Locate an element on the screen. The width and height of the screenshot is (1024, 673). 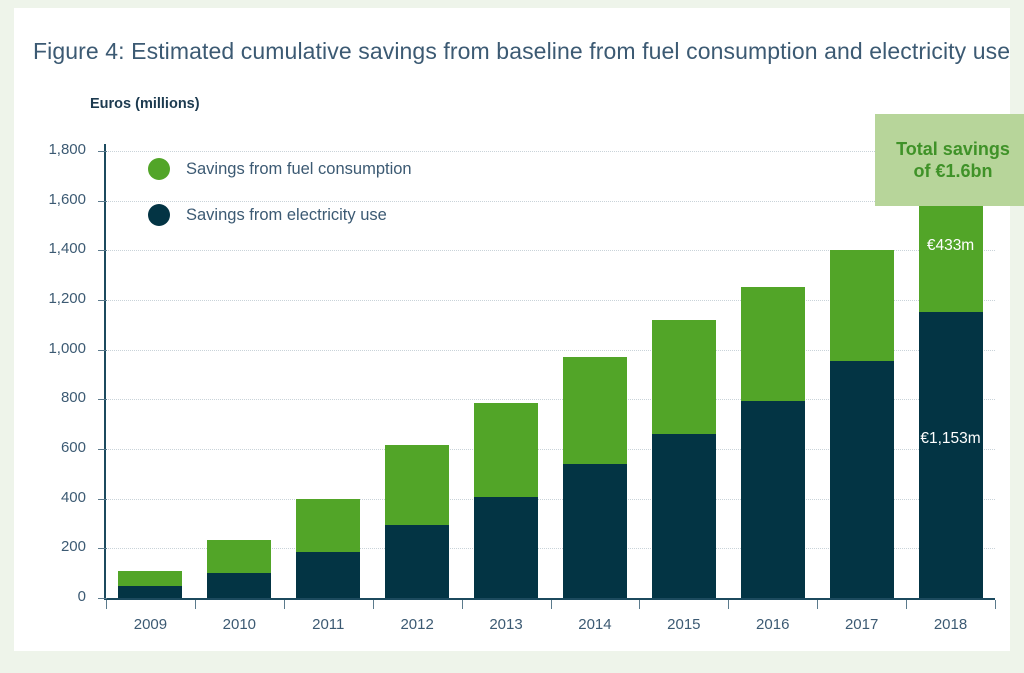
y-axis-tick-label: 600 is located at coordinates (73, 447).